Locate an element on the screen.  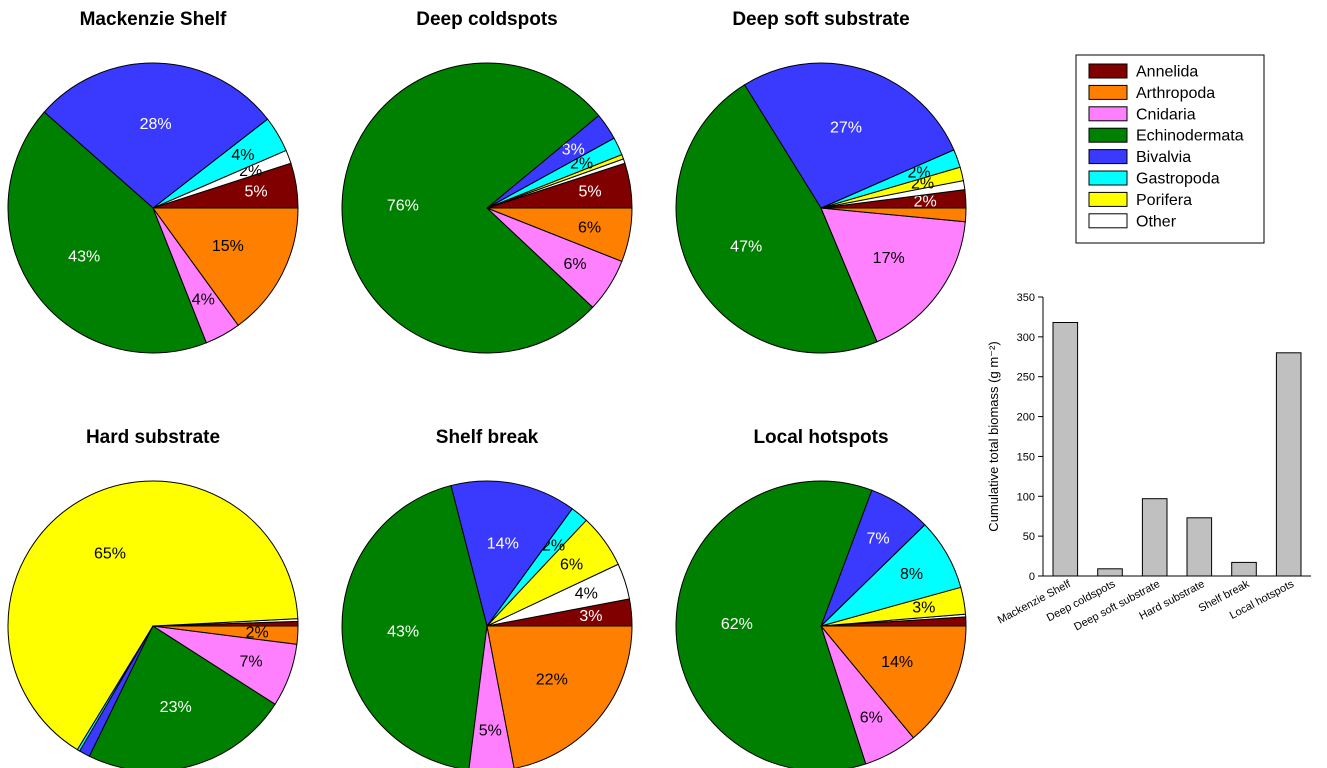
legend-label-porifera: Porifera is located at coordinates (1164, 200).